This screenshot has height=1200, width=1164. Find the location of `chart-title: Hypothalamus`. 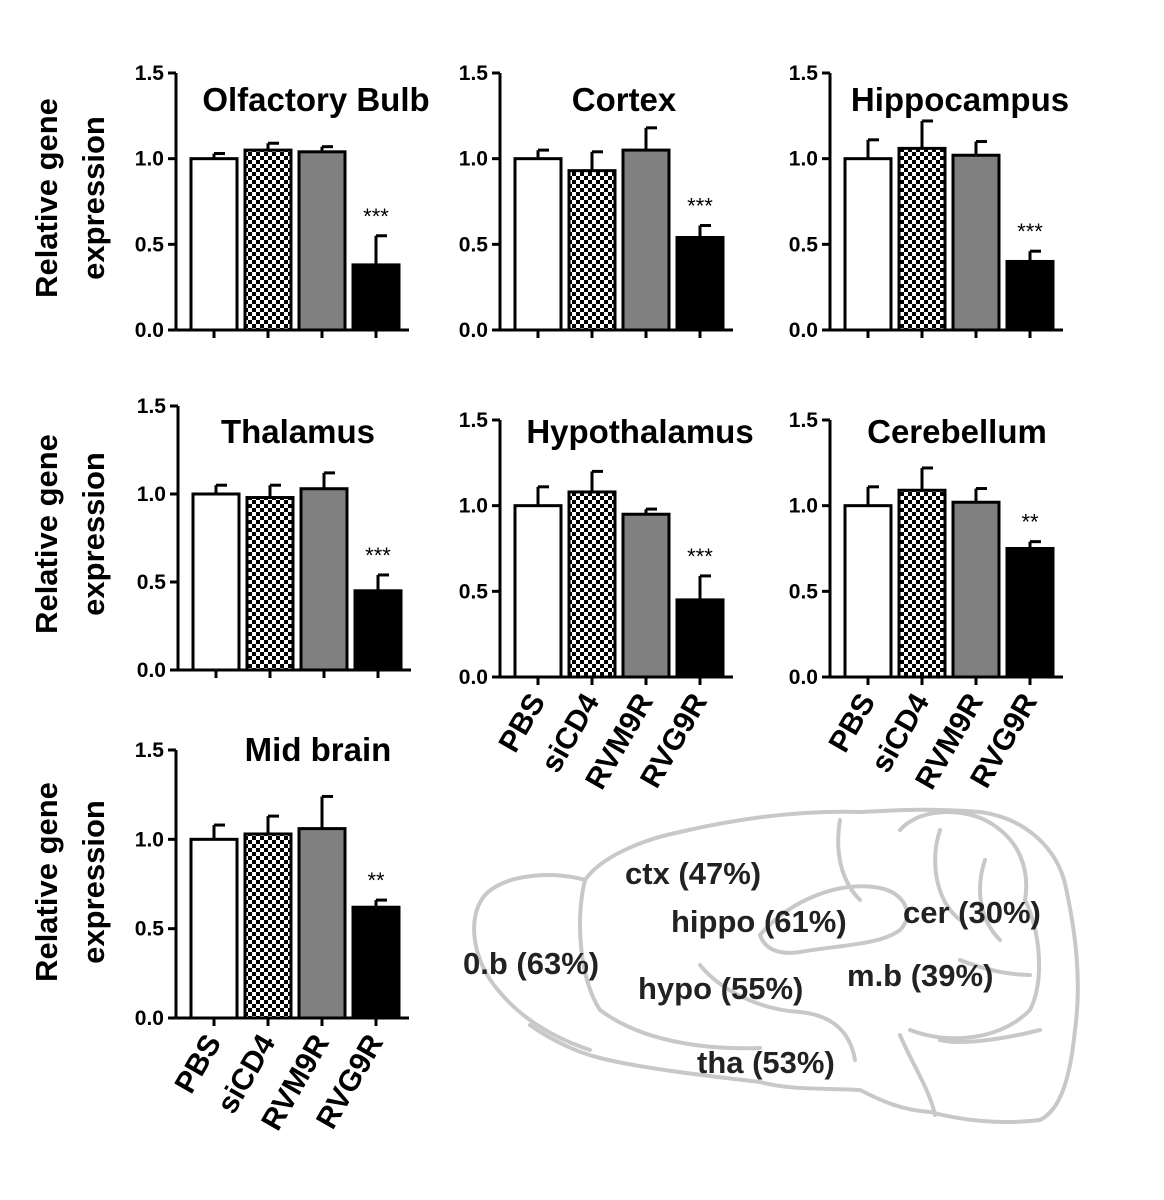

chart-title: Hypothalamus is located at coordinates (639, 431).